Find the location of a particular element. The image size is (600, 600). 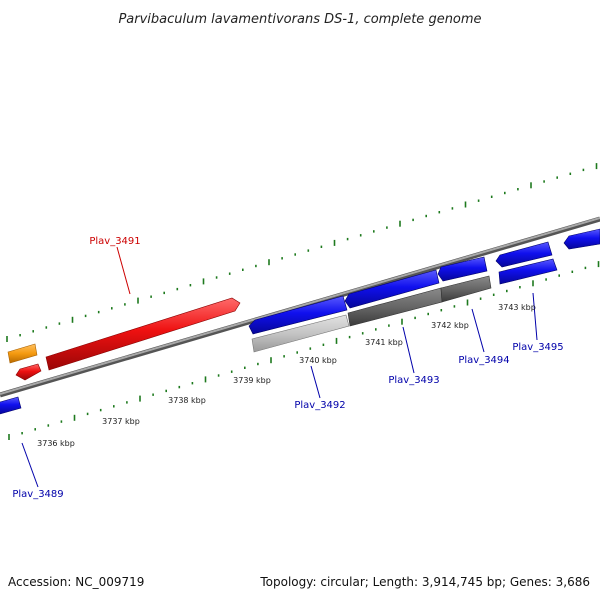

gene-label-plav-3495: Plav_3495 is located at coordinates (537, 347).